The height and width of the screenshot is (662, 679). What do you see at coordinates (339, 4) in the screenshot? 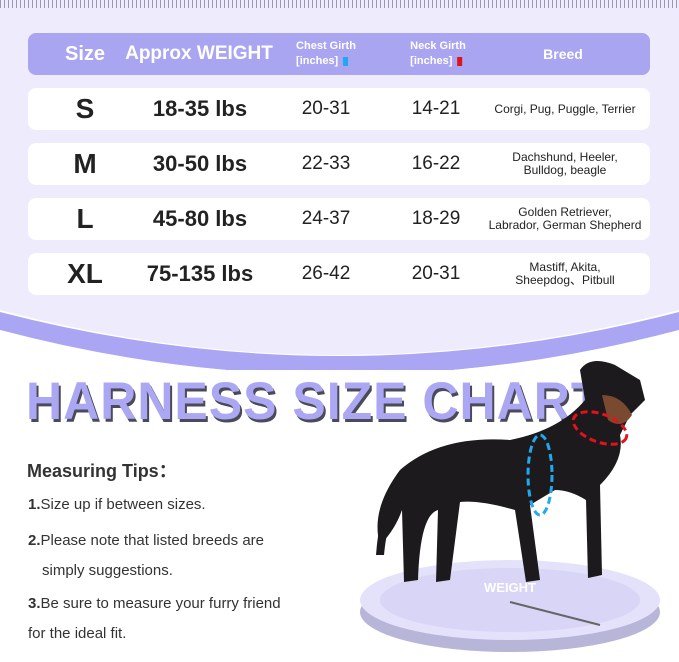
I see `ruler-decoration` at bounding box center [339, 4].